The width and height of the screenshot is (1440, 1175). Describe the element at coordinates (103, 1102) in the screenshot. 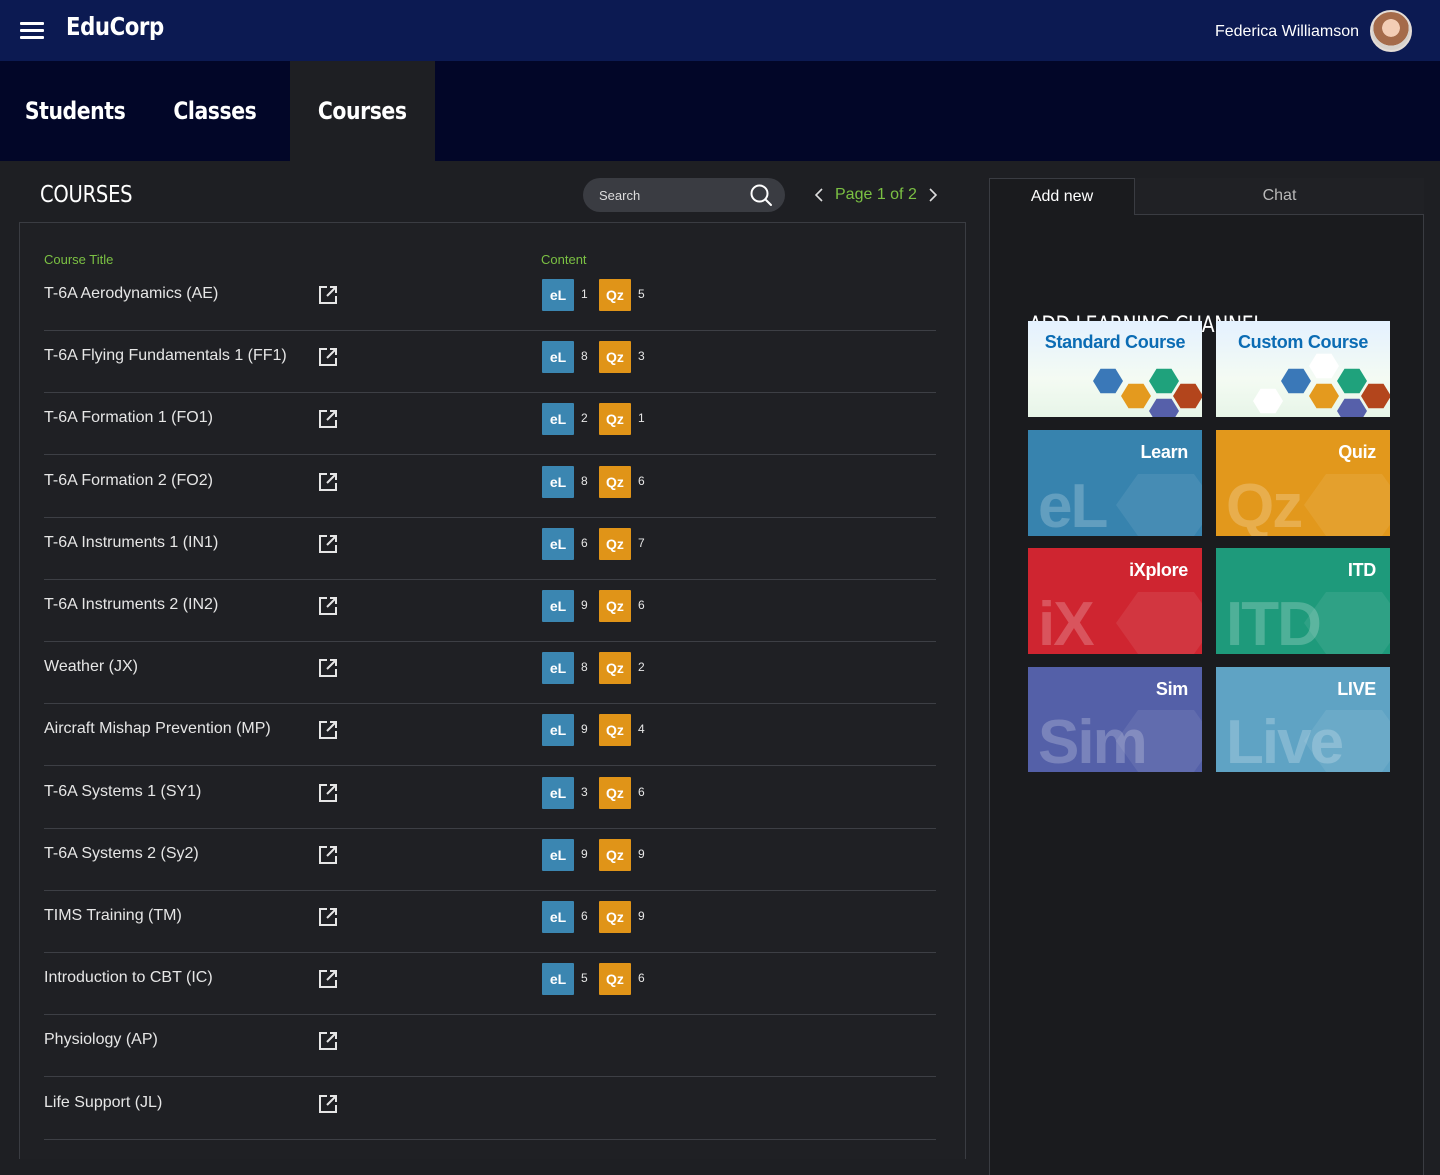

I see `course-title: Life Support (JL)` at that location.